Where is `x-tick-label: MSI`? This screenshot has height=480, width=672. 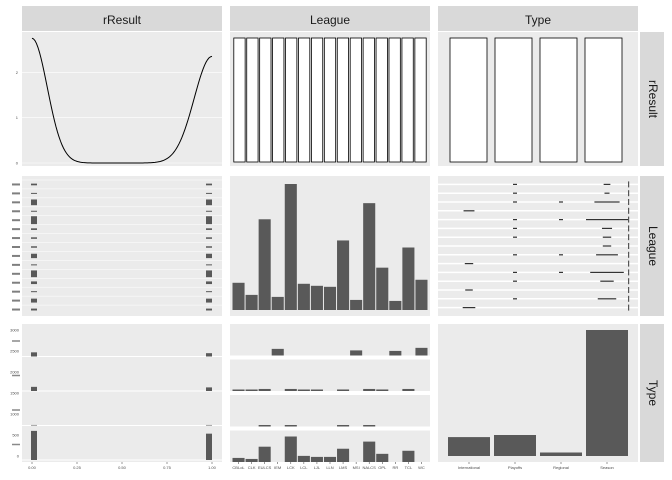 x-tick-label: MSI is located at coordinates (356, 467).